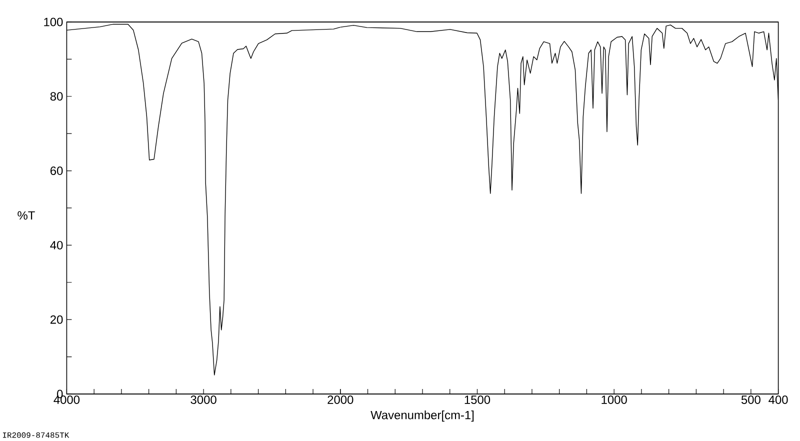 The image size is (800, 441). What do you see at coordinates (614, 400) in the screenshot?
I see `x-tick-label: 1000` at bounding box center [614, 400].